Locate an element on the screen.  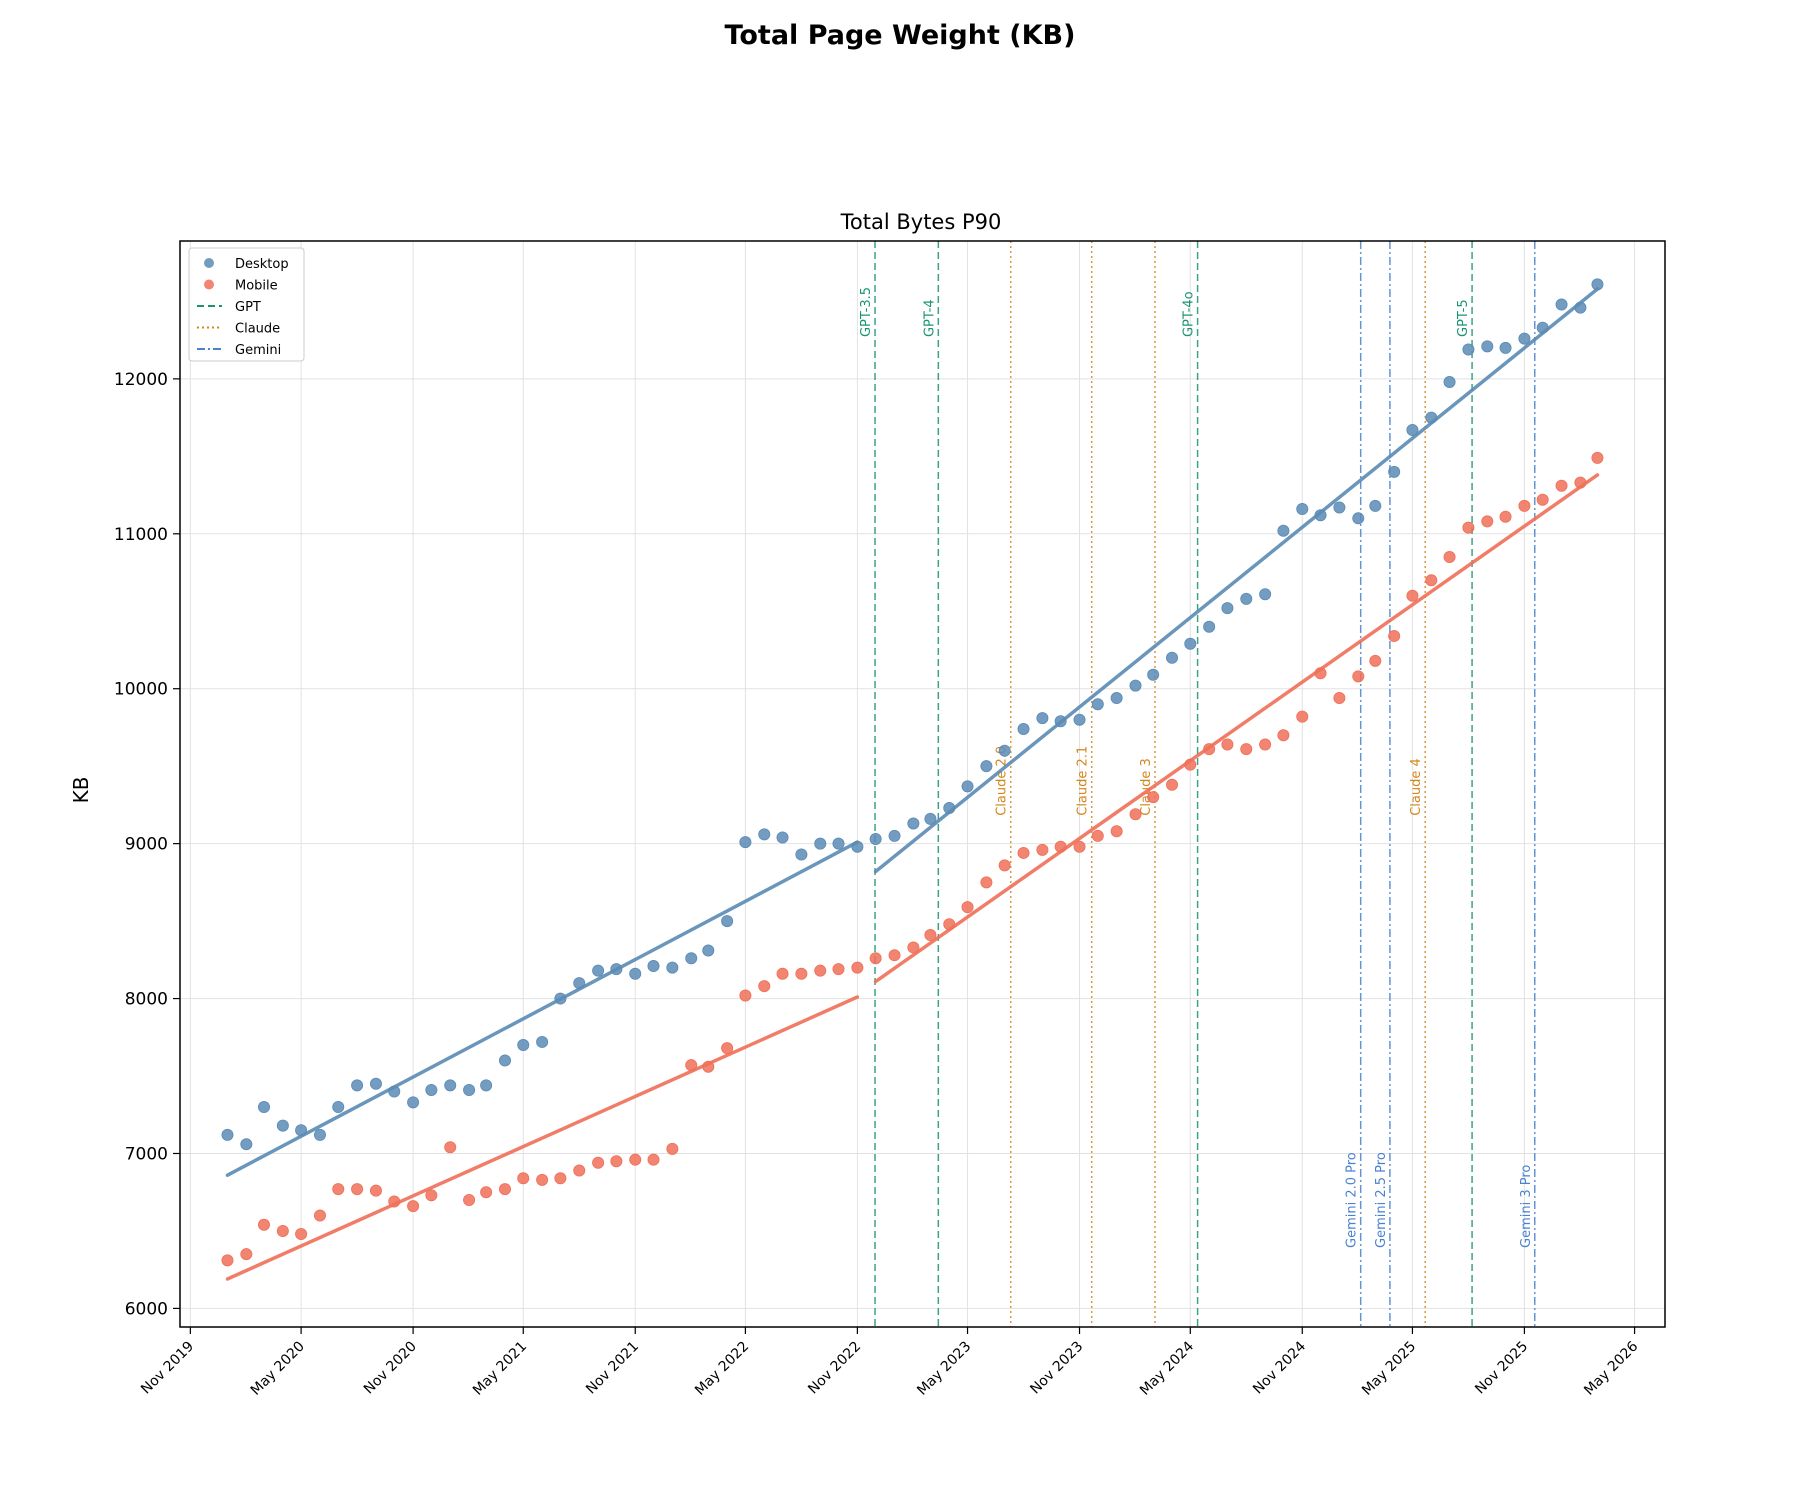
y-tick-label: 8000 is located at coordinates (146, 1000).